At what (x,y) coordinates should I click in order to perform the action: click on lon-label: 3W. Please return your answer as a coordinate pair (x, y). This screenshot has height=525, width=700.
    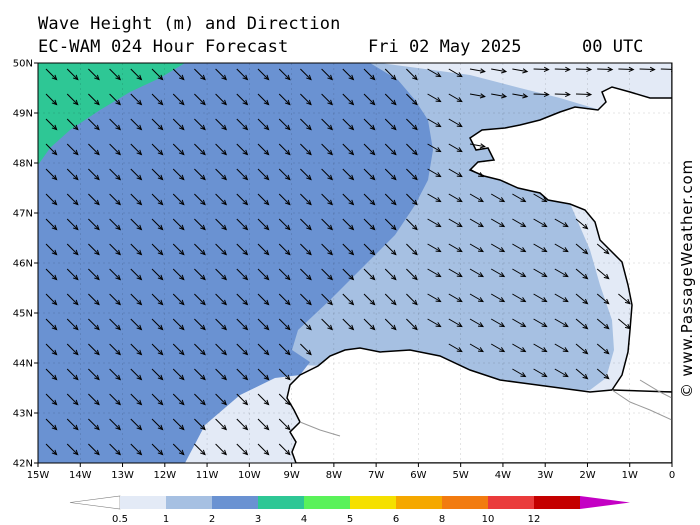
    Looking at the image, I should click on (545, 475).